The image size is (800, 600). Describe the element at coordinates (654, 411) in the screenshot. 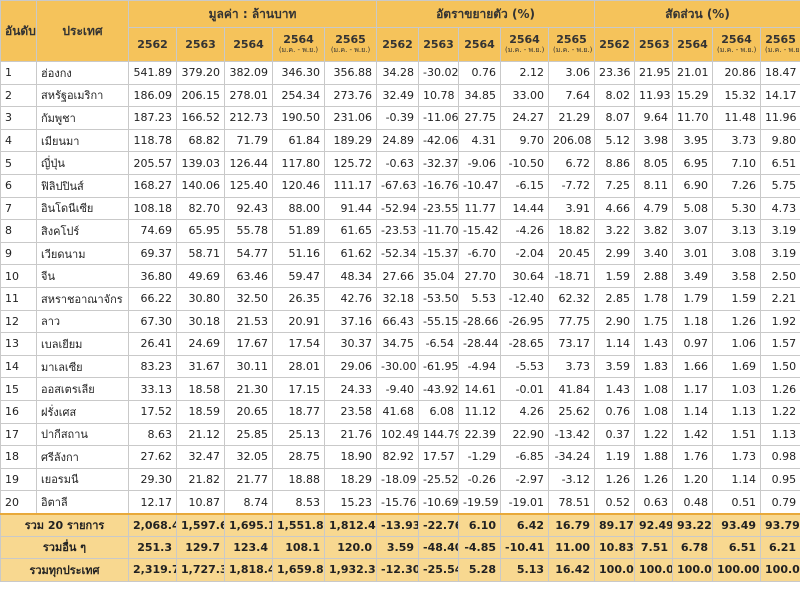

I see `value-cell: 1.08` at that location.